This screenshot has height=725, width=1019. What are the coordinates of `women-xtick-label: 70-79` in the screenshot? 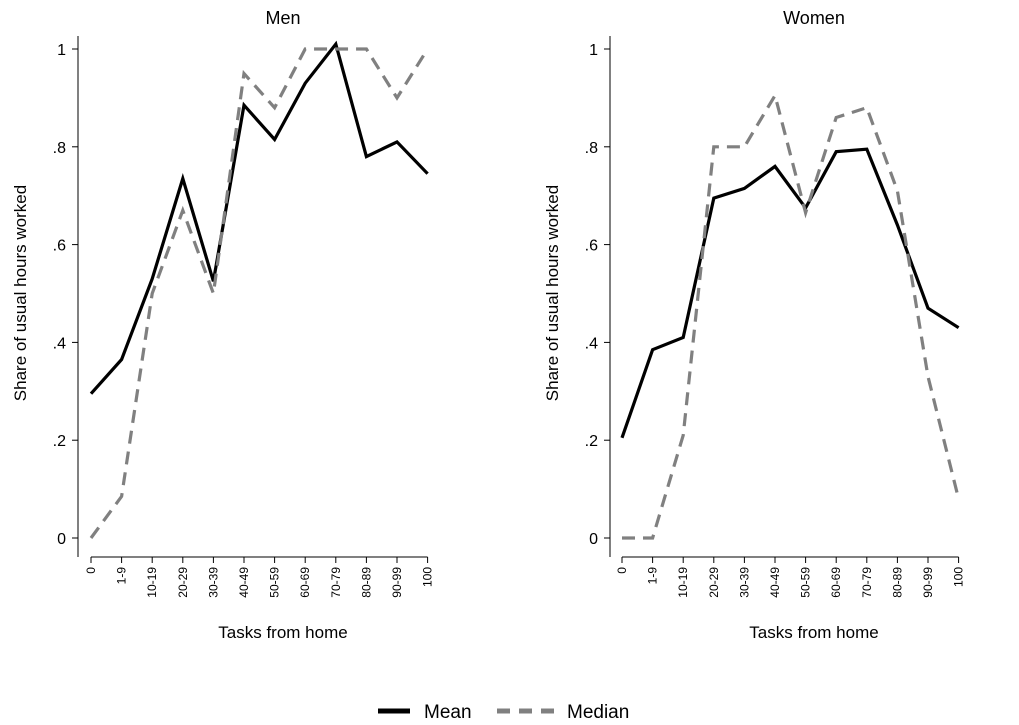 It's located at (867, 582).